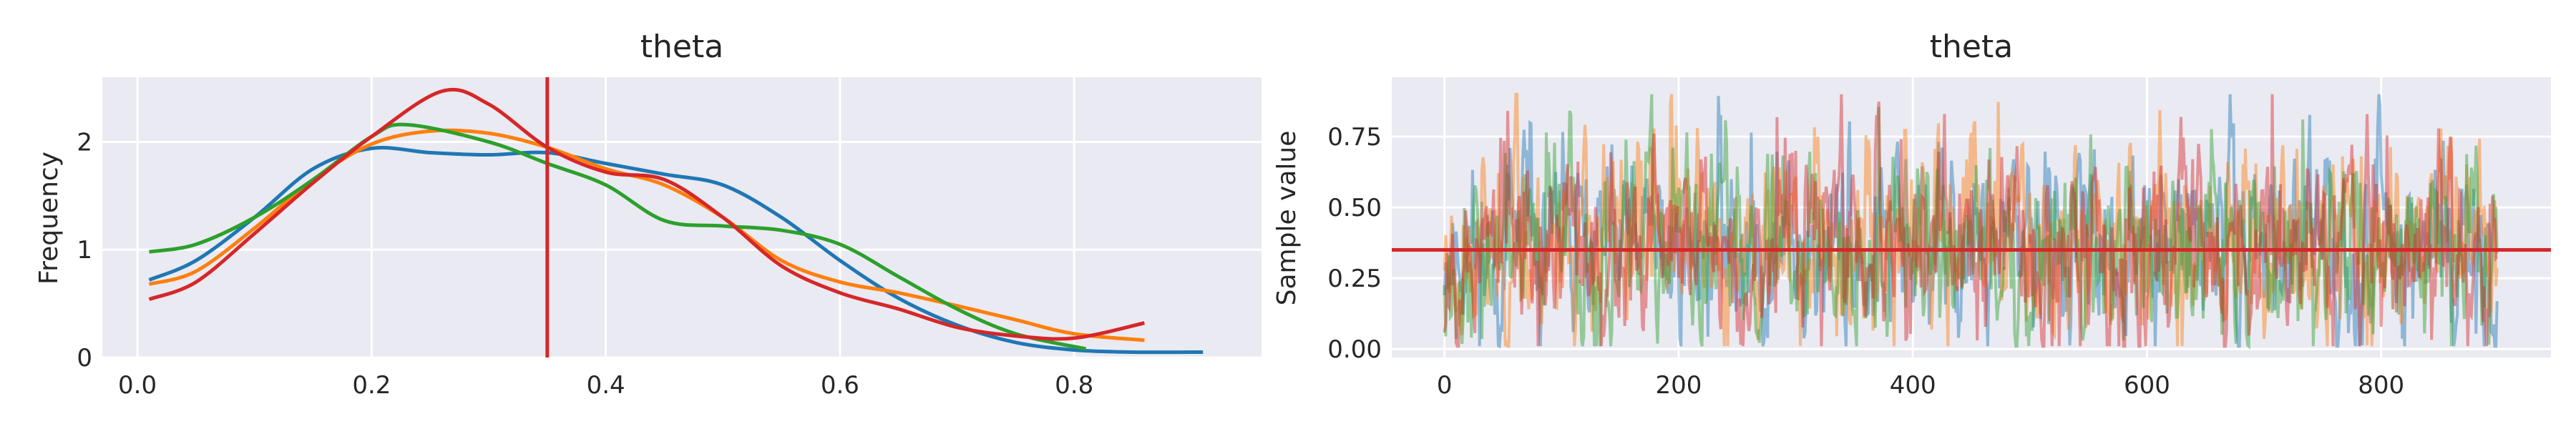 This screenshot has width=2576, height=429. I want to click on trace-x-tick-label: 0, so click(1445, 385).